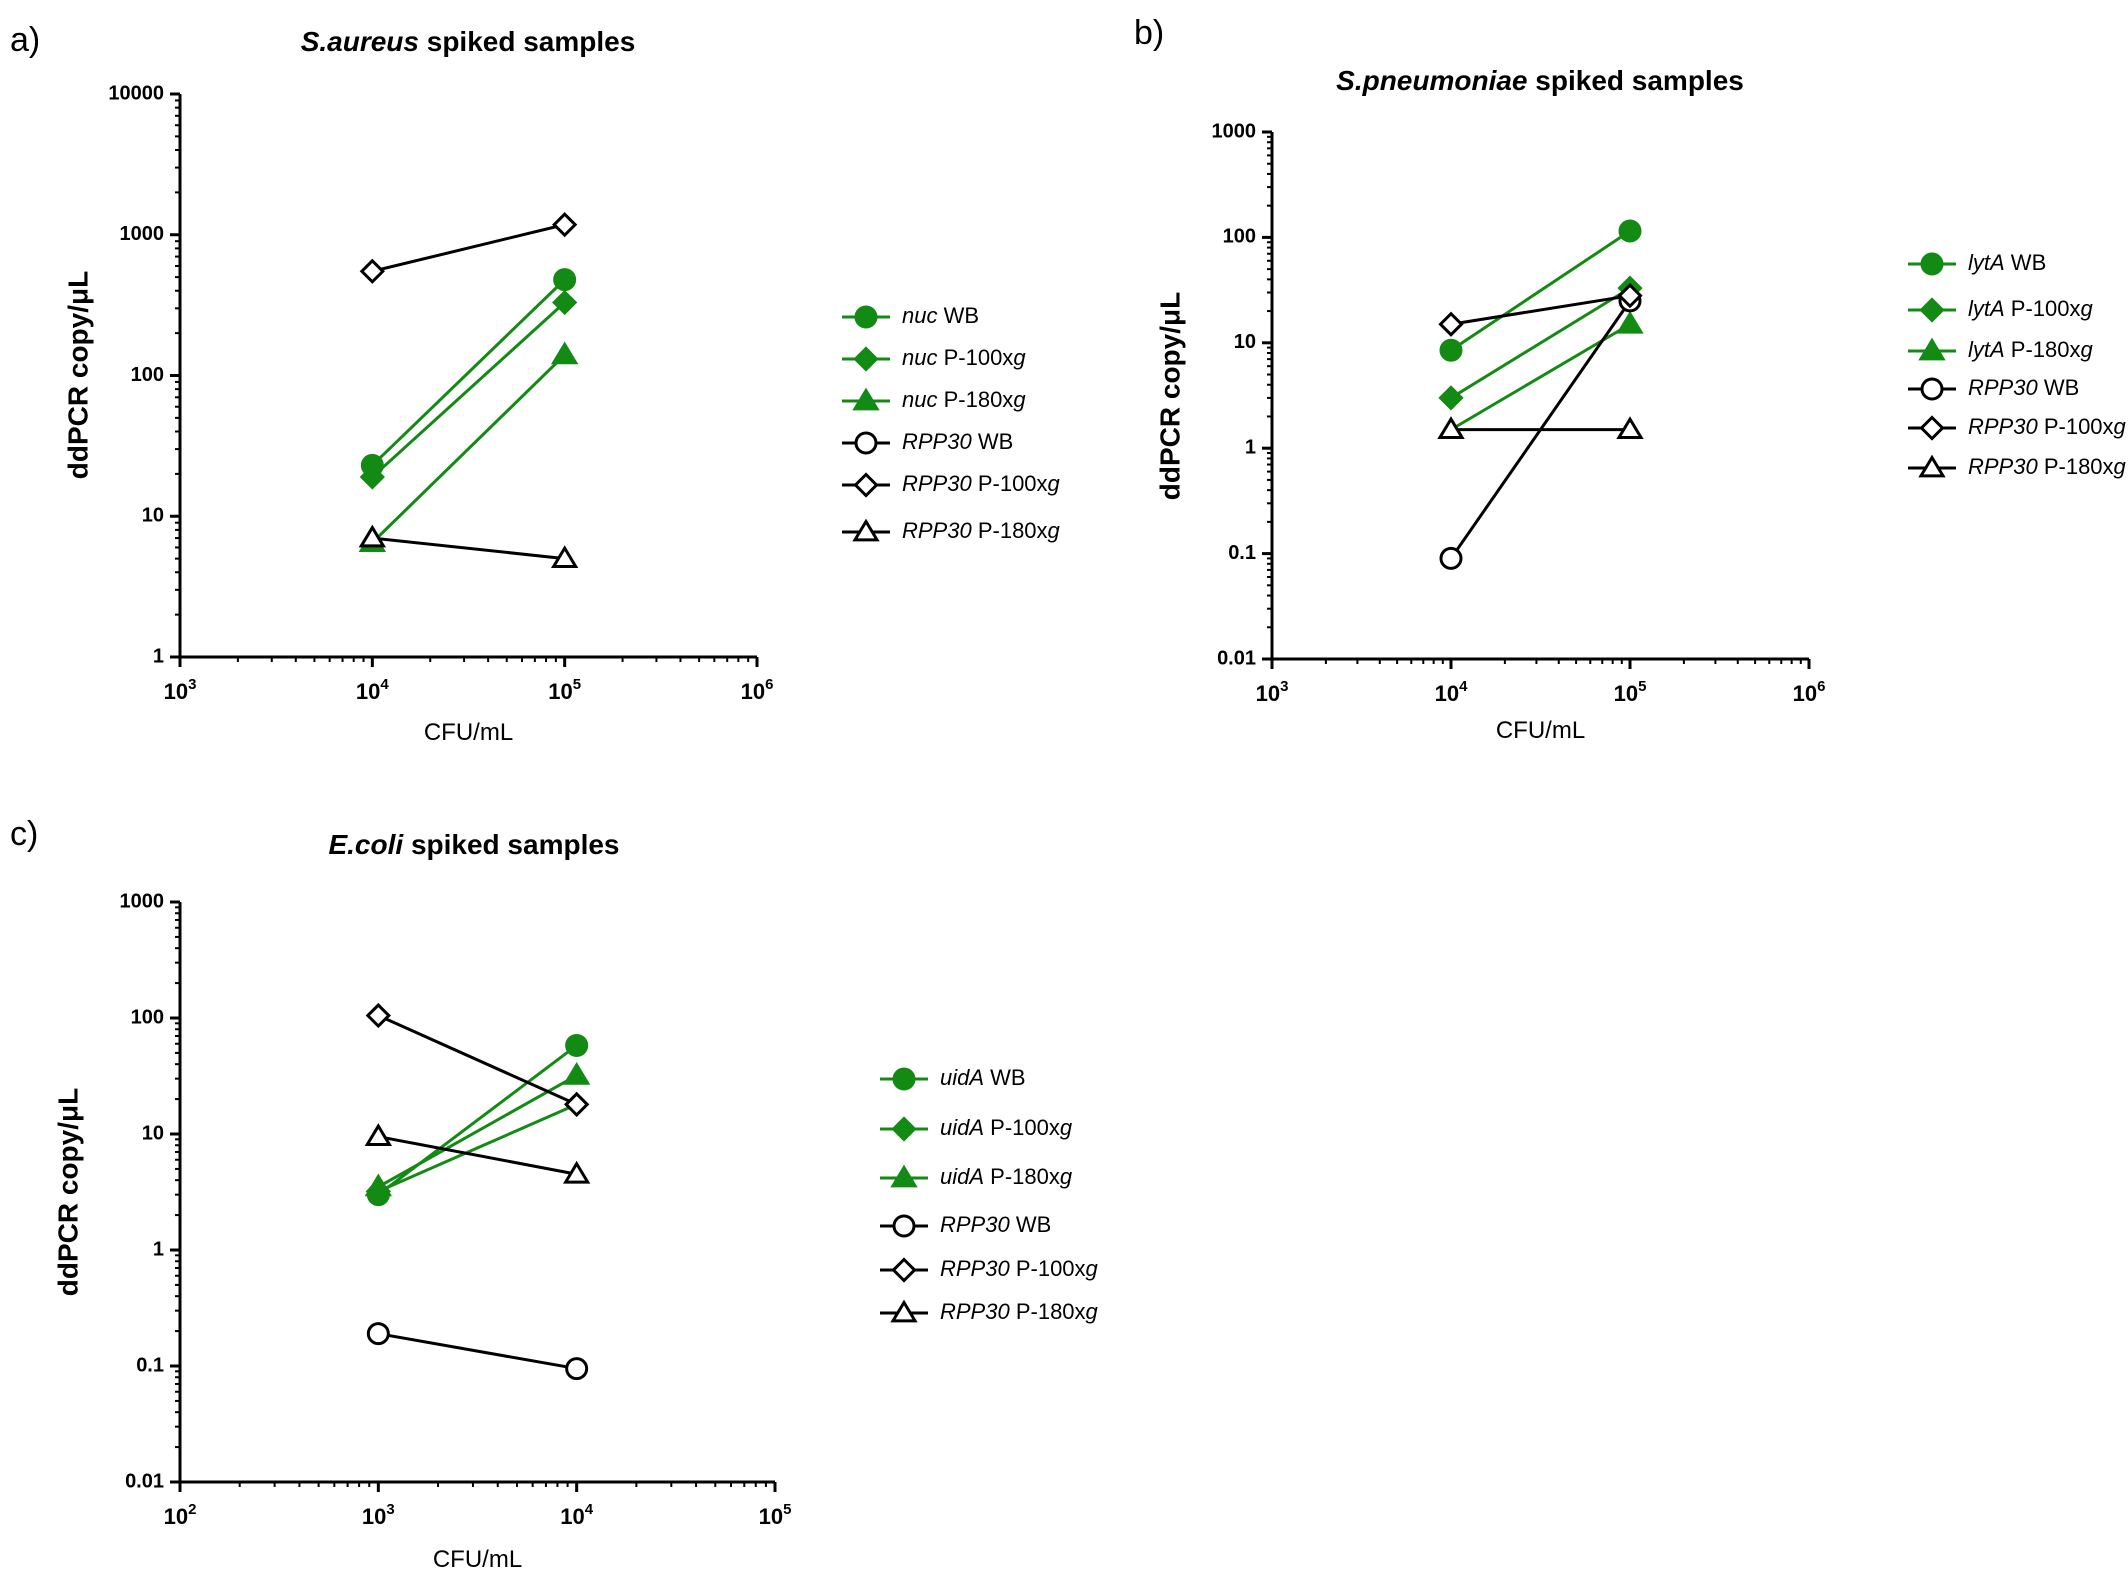 Image resolution: width=2128 pixels, height=1574 pixels. I want to click on series-rpp30-wb, so click(477, 1351).